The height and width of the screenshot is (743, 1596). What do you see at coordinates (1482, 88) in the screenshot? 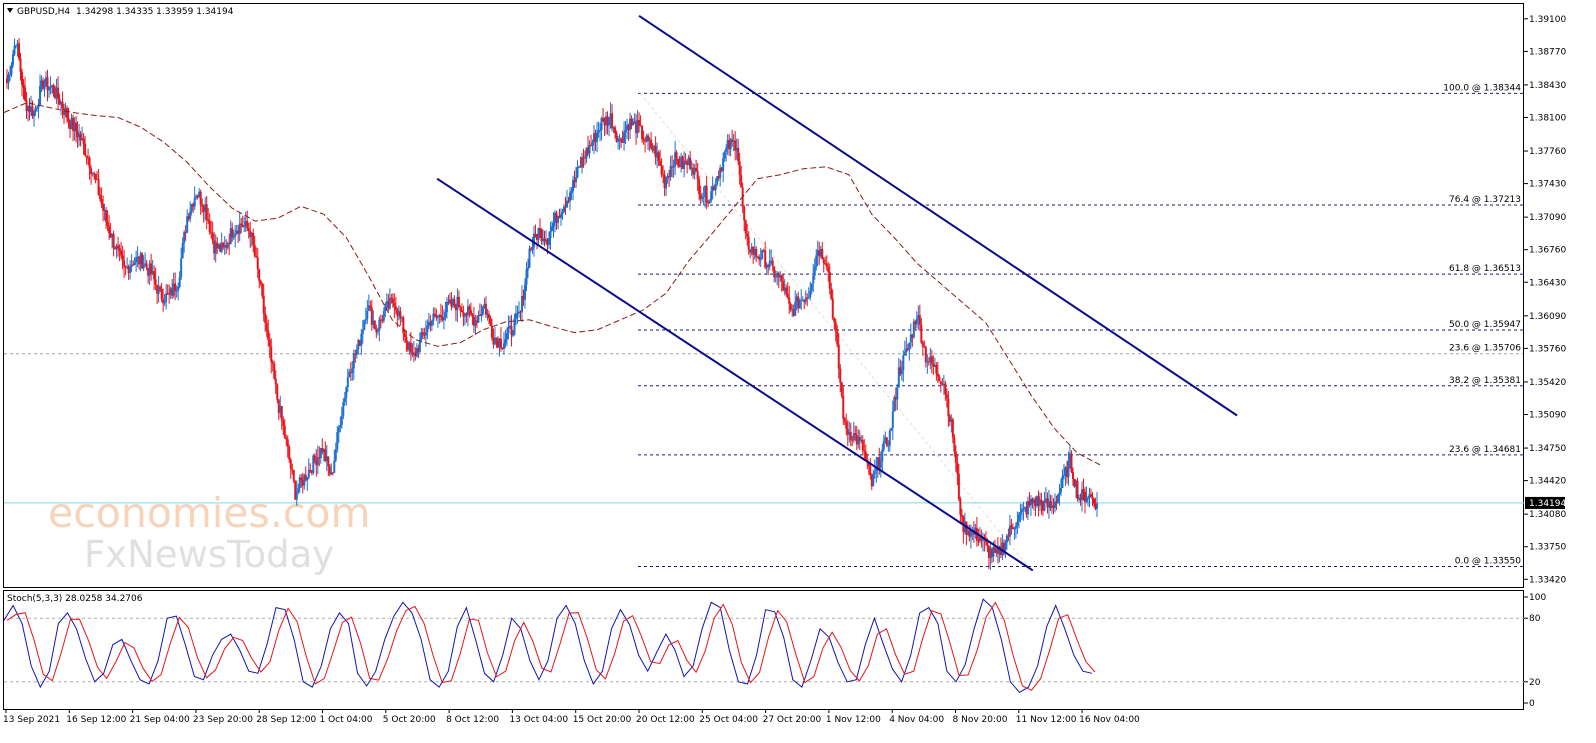
I see `fib-level-label: 100.0 @ 1.38344` at bounding box center [1482, 88].